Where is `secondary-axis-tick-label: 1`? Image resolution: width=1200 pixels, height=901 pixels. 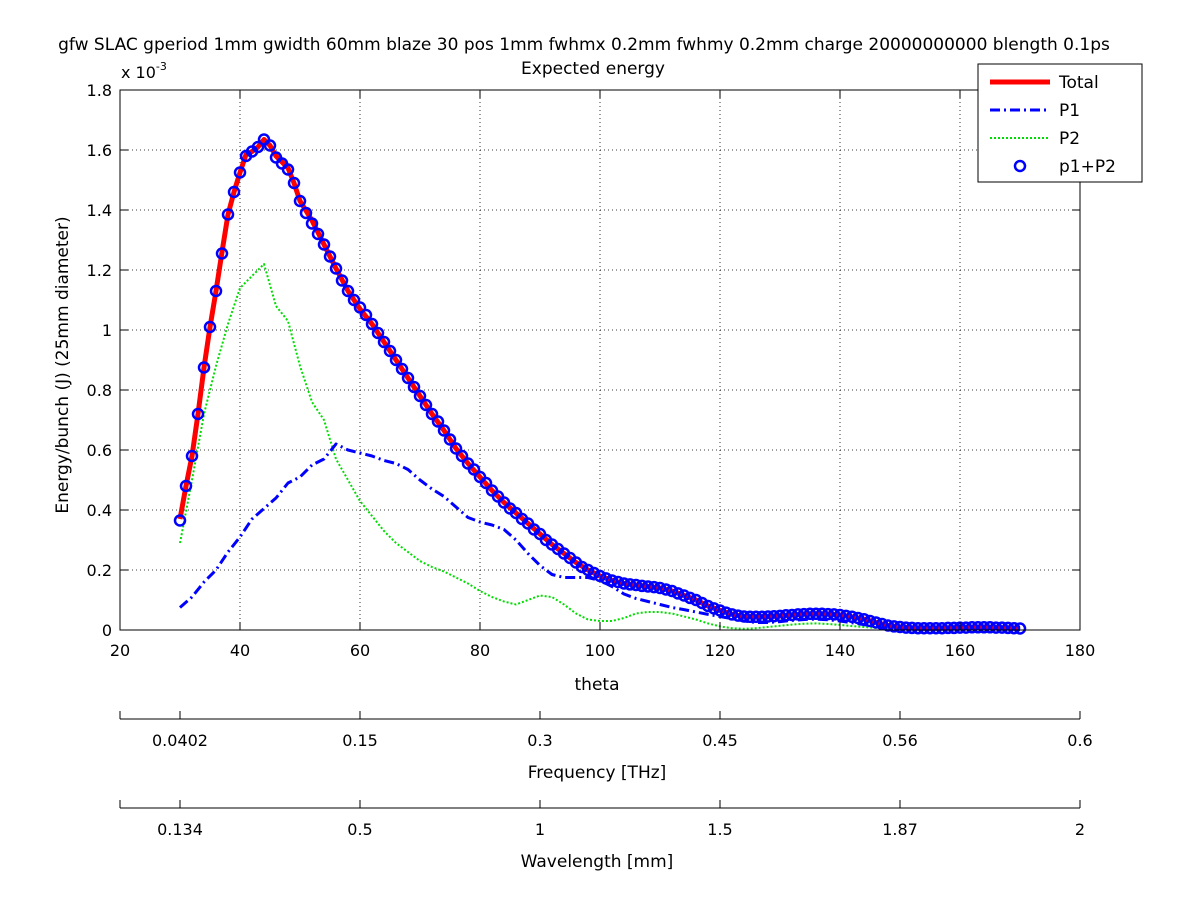 secondary-axis-tick-label: 1 is located at coordinates (540, 829).